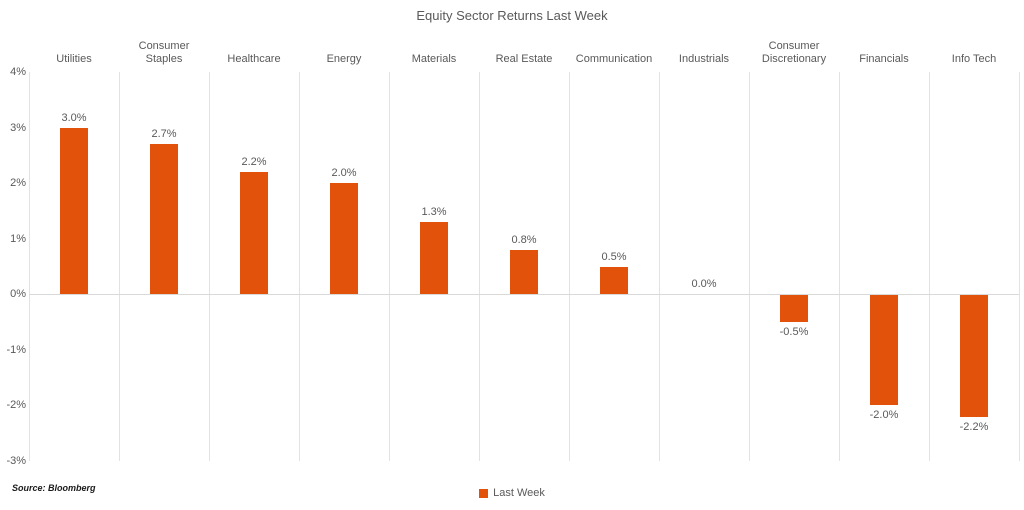 This screenshot has height=510, width=1024. What do you see at coordinates (524, 294) in the screenshot?
I see `zero-axis-line` at bounding box center [524, 294].